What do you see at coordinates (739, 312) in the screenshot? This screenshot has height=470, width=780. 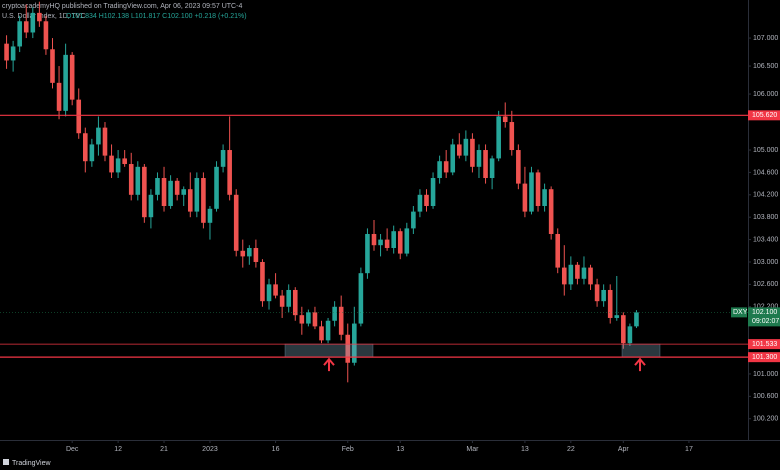 I see `symbol-box` at bounding box center [739, 312].